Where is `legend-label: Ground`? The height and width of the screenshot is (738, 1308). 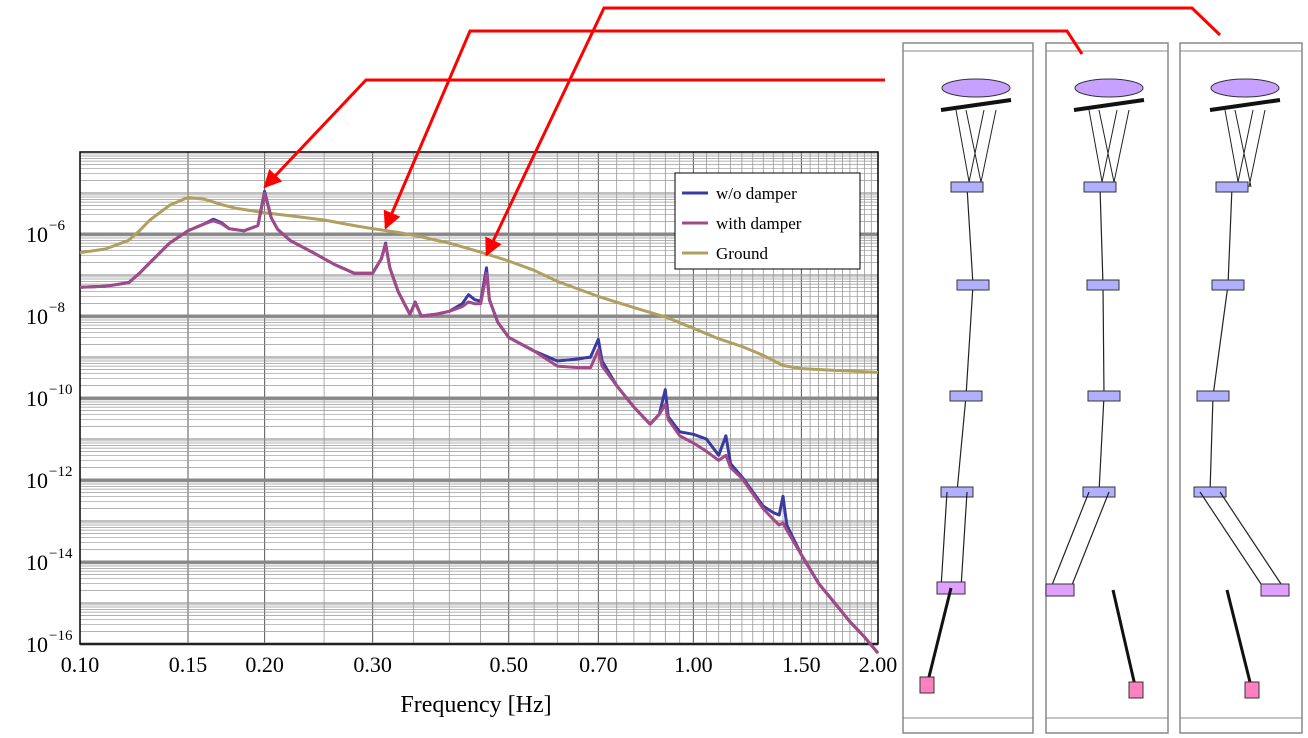 legend-label: Ground is located at coordinates (742, 253).